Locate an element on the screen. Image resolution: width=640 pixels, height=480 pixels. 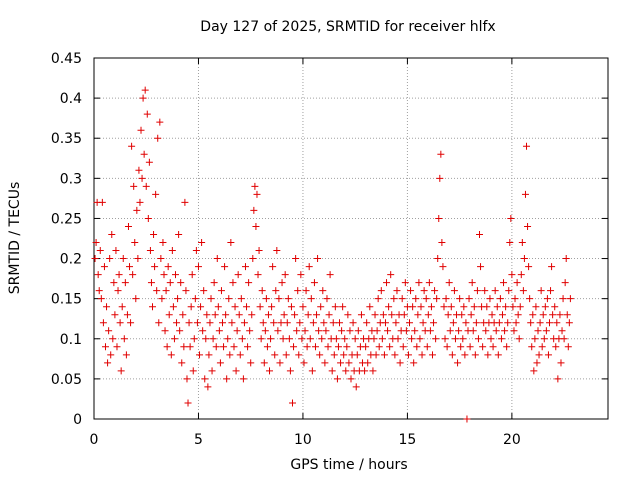
x-tick-label: 15 is located at coordinates (408, 440).